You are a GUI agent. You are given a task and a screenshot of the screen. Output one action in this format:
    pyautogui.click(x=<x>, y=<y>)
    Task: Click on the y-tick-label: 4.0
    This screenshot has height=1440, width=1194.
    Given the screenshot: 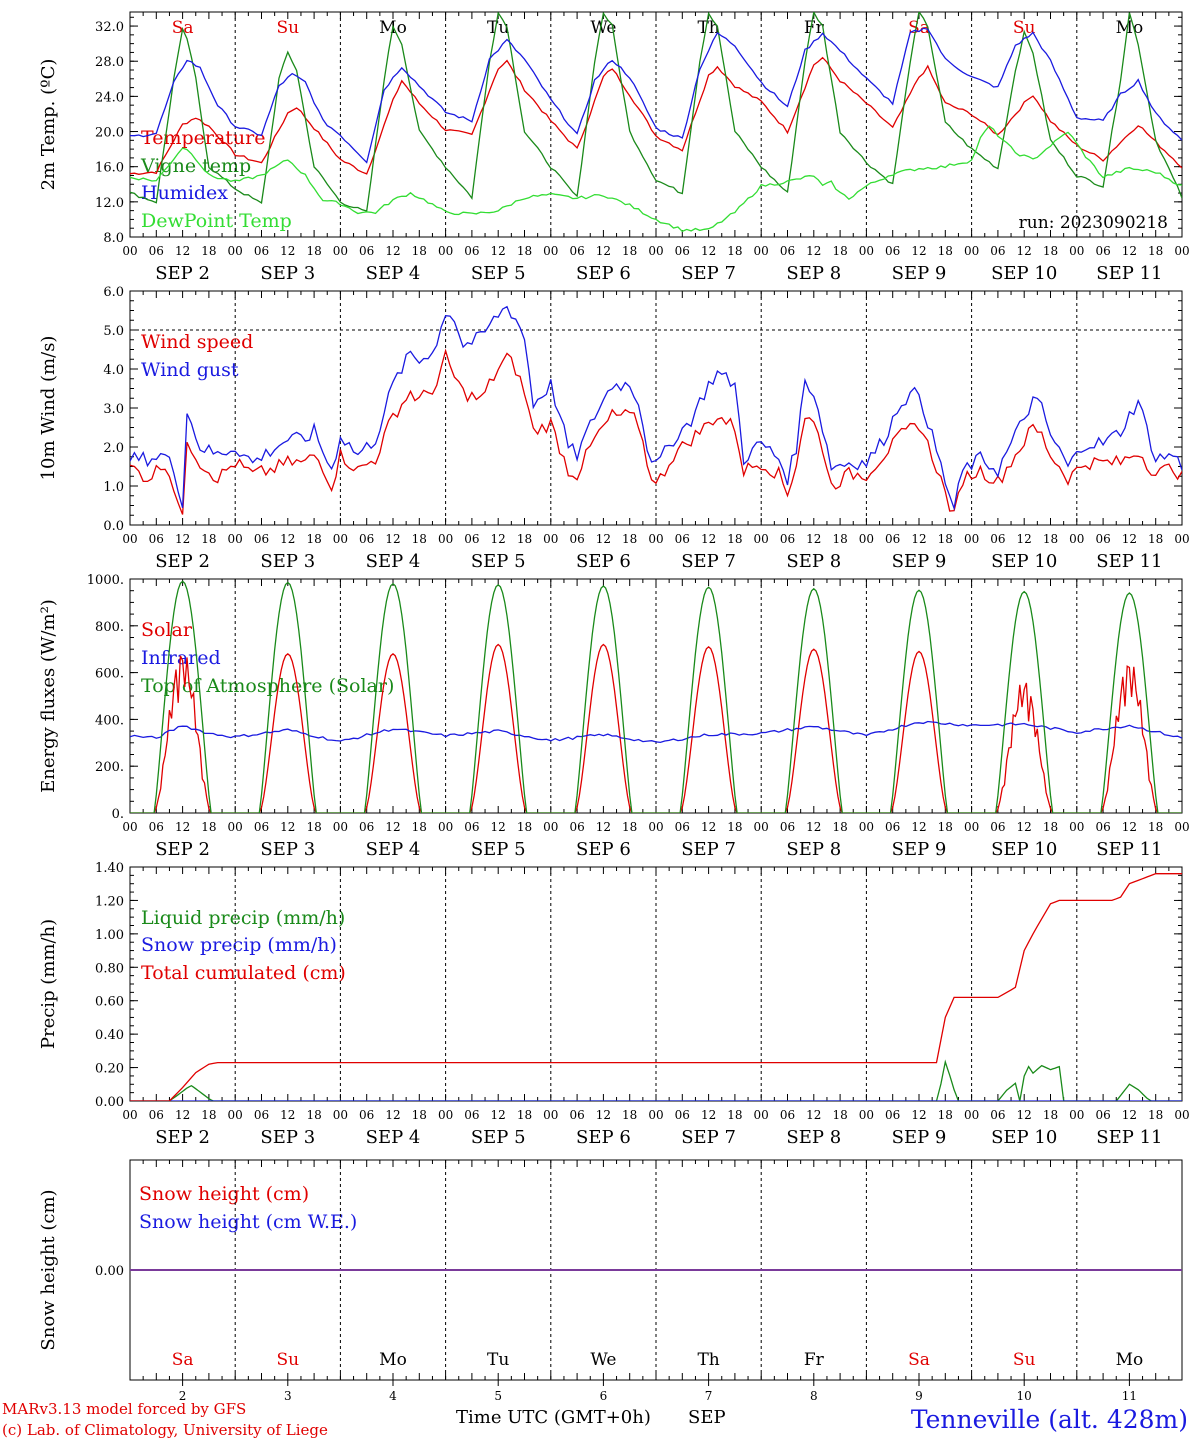 What is the action you would take?
    pyautogui.click(x=113, y=370)
    